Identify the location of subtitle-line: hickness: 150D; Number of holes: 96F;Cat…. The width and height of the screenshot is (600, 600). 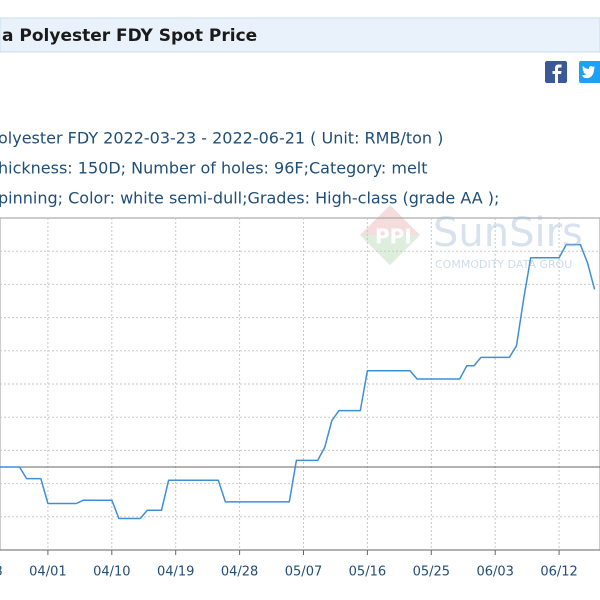
(214, 168).